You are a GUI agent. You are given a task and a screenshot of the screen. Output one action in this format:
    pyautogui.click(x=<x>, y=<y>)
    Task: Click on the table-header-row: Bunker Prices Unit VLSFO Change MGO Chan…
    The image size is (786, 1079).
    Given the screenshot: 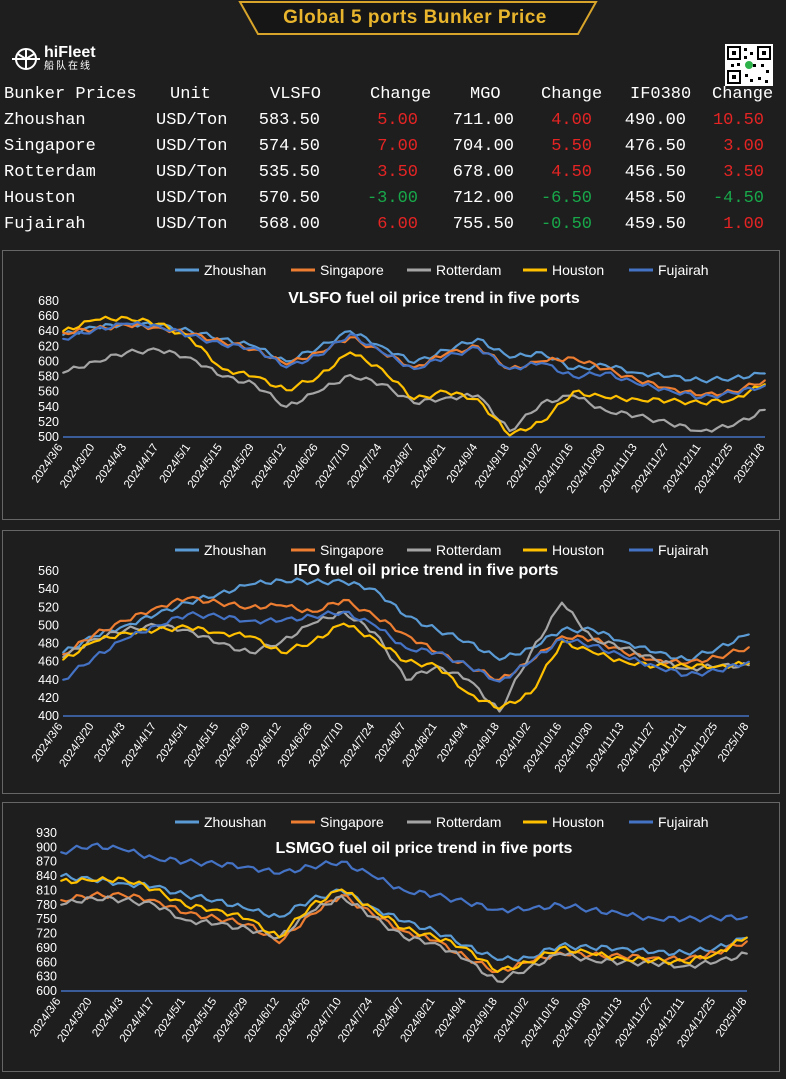 What is the action you would take?
    pyautogui.click(x=393, y=95)
    